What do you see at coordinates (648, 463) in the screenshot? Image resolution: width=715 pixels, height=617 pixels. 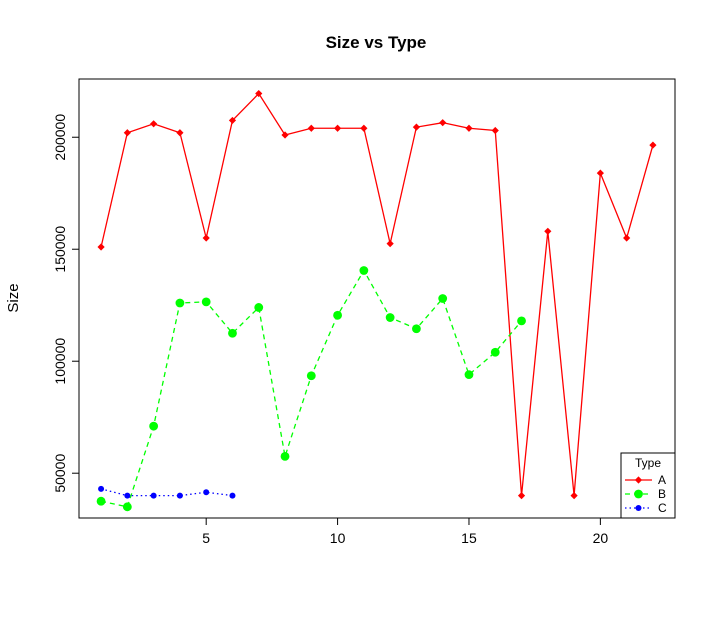 I see `legend-title: Type` at bounding box center [648, 463].